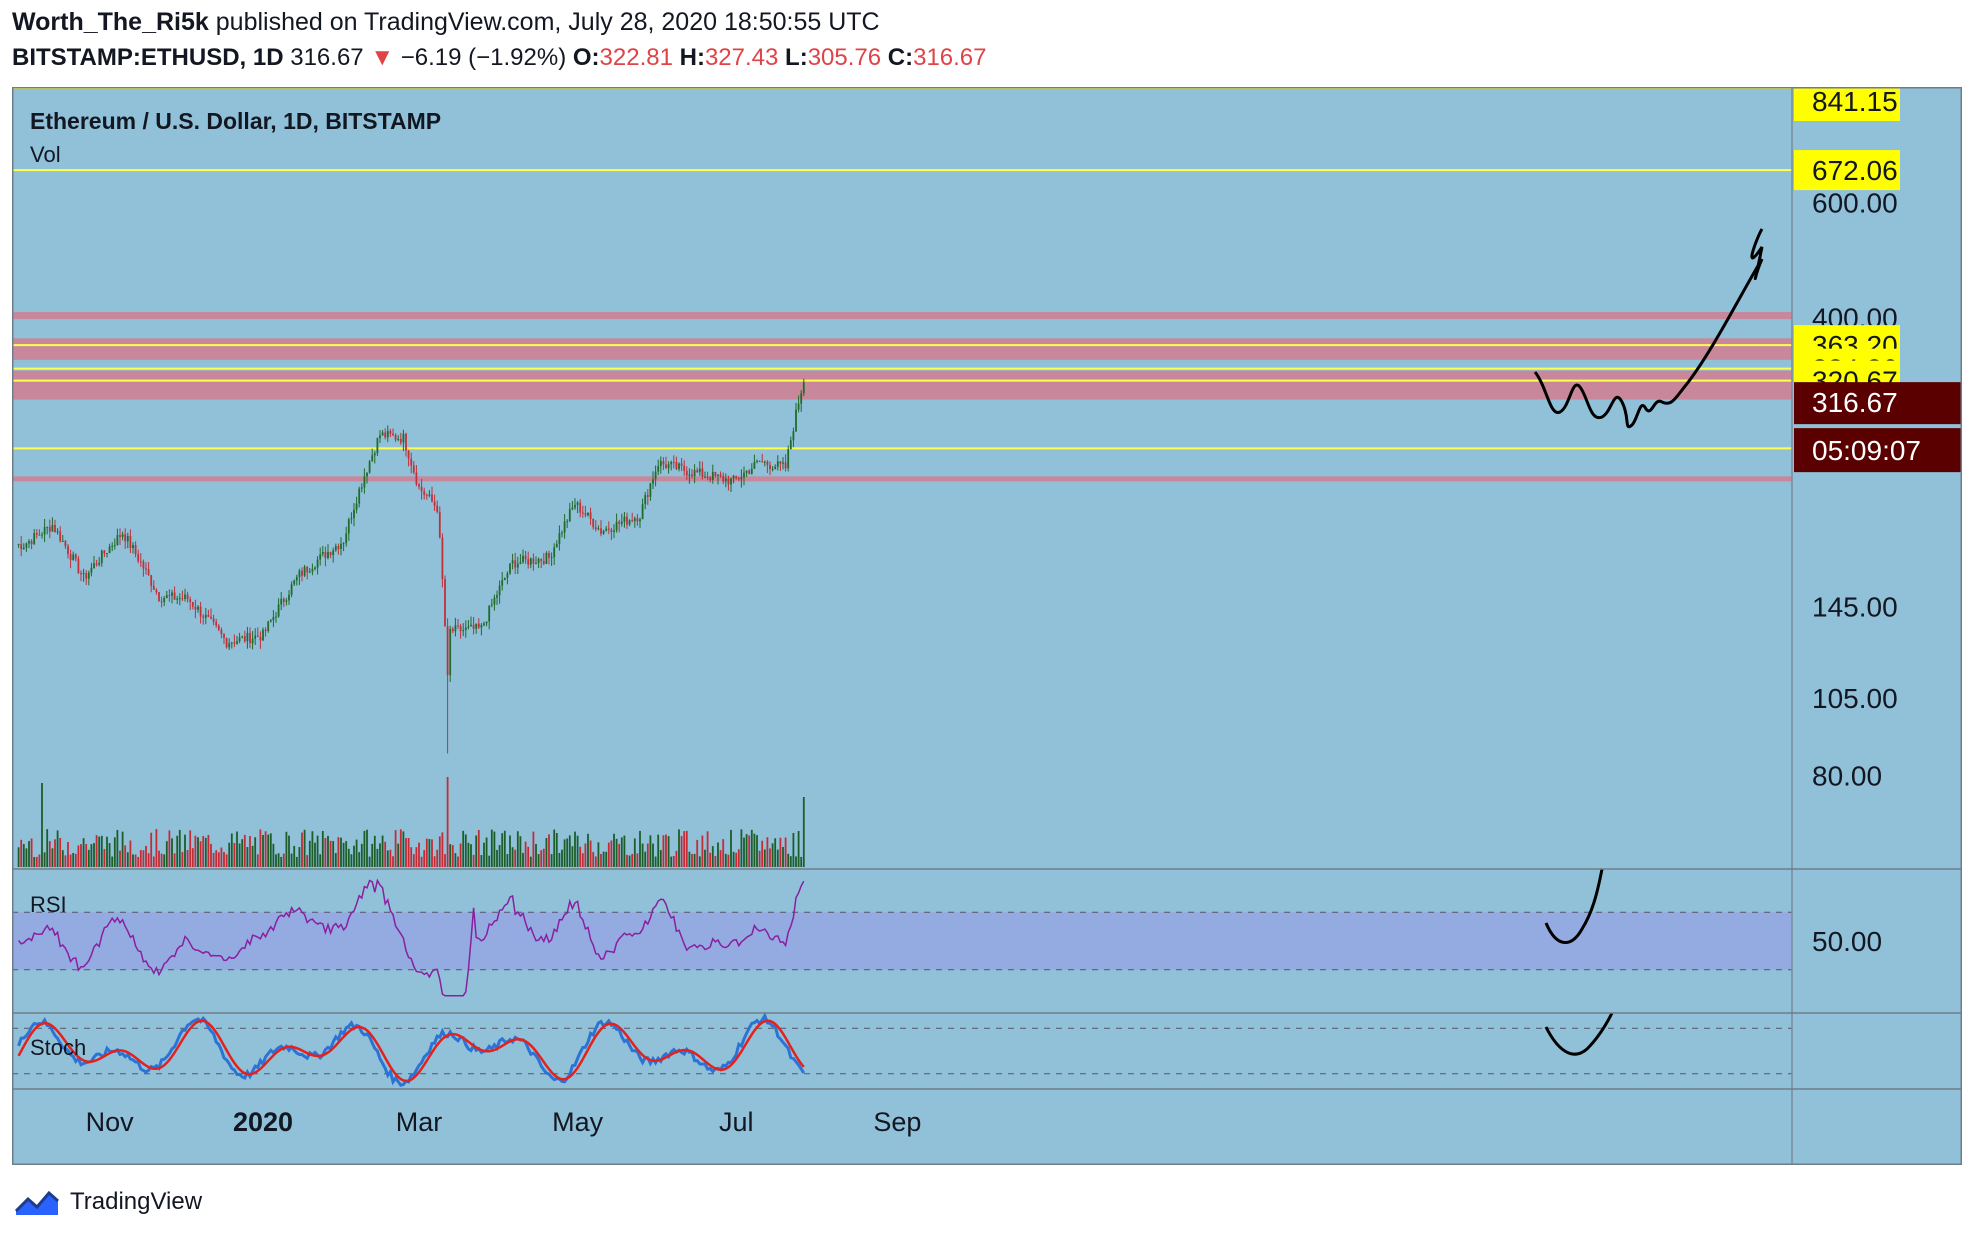  Describe the element at coordinates (136, 1201) in the screenshot. I see `tradingview-brand: TradingView` at that location.